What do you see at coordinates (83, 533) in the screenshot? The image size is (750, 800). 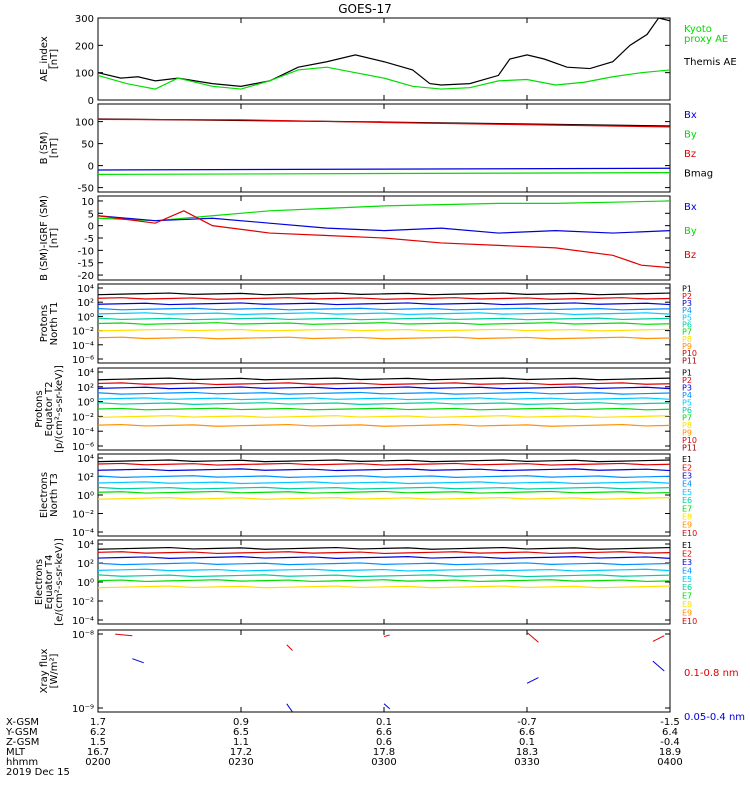 I see `y-tick-label: 10⁻⁴` at bounding box center [83, 533].